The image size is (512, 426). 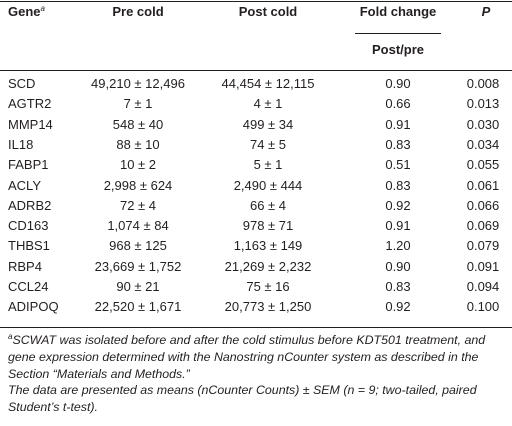 What do you see at coordinates (268, 266) in the screenshot?
I see `cell-post-cold: 21,269 ± 2,232` at bounding box center [268, 266].